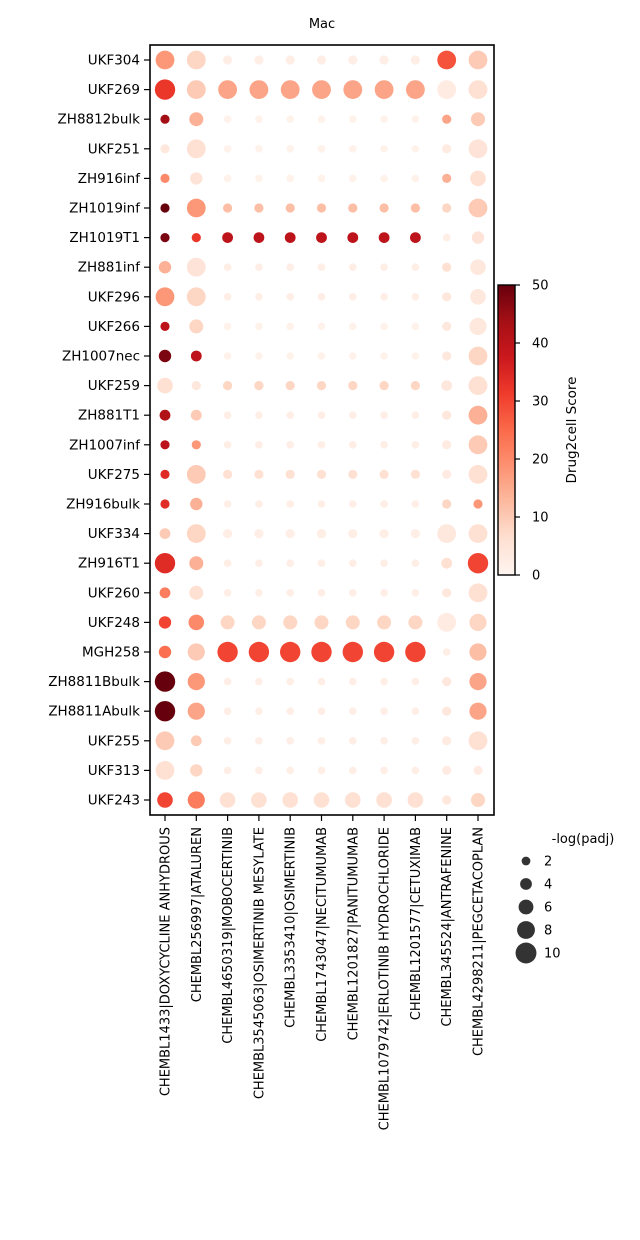  What do you see at coordinates (572, 430) in the screenshot?
I see `colorbar-label: Drug2cell Score` at bounding box center [572, 430].